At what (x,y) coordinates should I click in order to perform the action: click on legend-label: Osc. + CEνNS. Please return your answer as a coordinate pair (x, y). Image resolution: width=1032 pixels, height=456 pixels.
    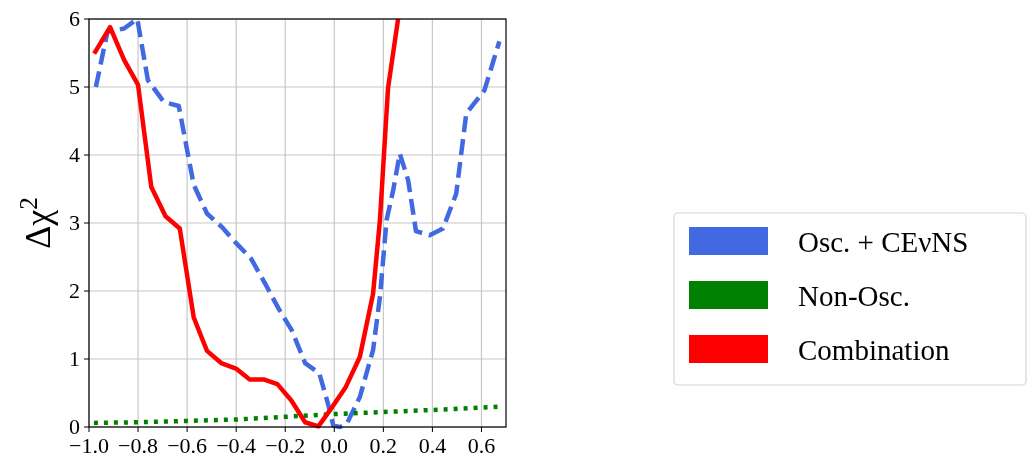
    Looking at the image, I should click on (883, 242).